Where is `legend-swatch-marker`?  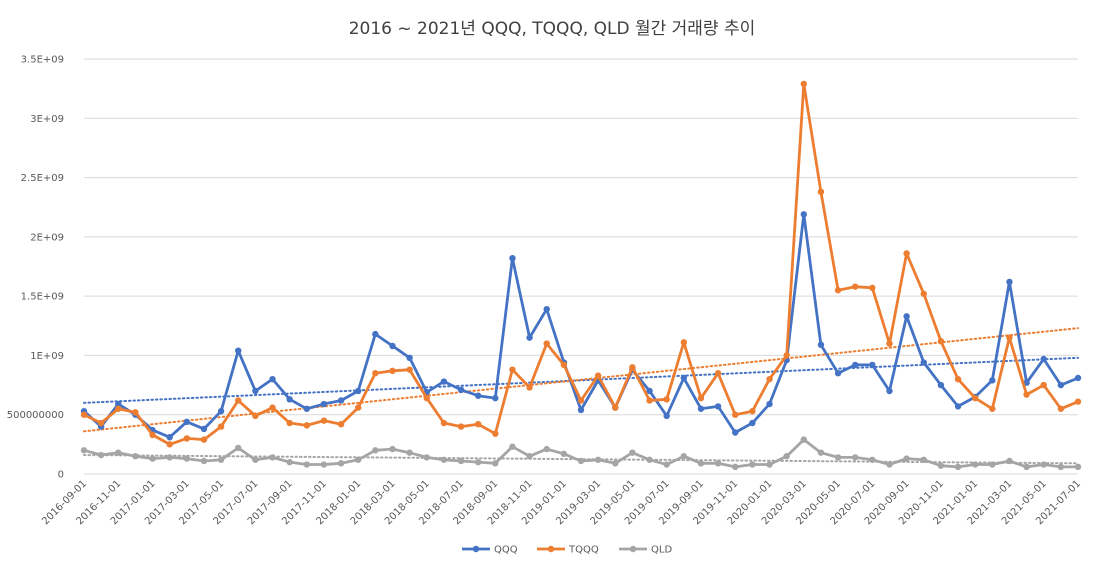 legend-swatch-marker is located at coordinates (551, 549).